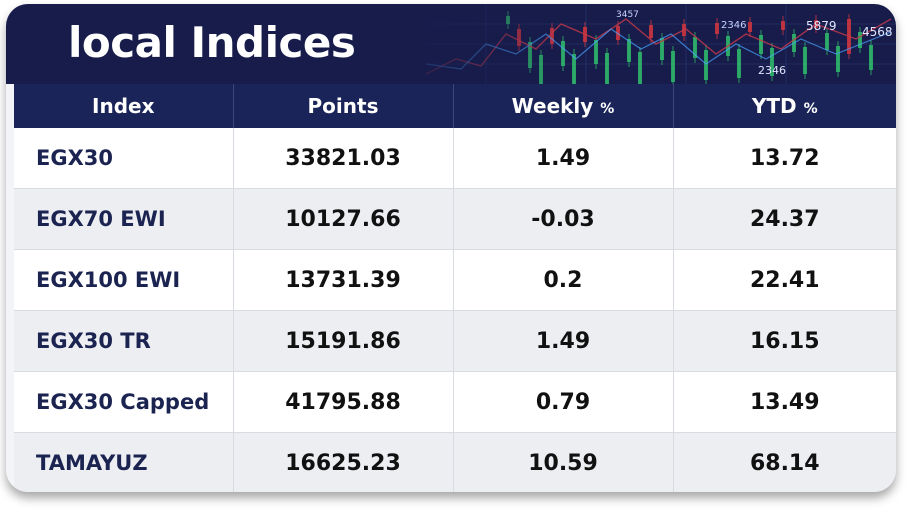  Describe the element at coordinates (124, 341) in the screenshot. I see `index-name: EGX30 TR` at that location.